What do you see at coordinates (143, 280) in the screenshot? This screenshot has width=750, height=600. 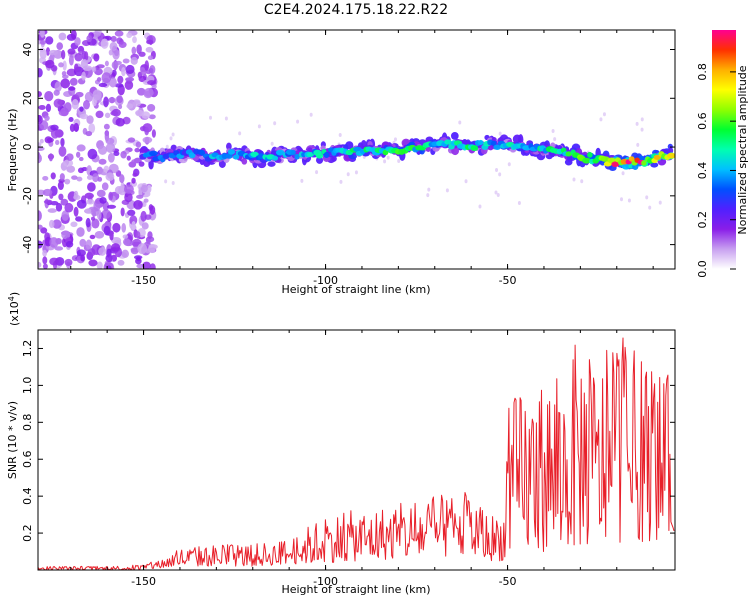 I see `x-tick-label: -150` at bounding box center [143, 280].